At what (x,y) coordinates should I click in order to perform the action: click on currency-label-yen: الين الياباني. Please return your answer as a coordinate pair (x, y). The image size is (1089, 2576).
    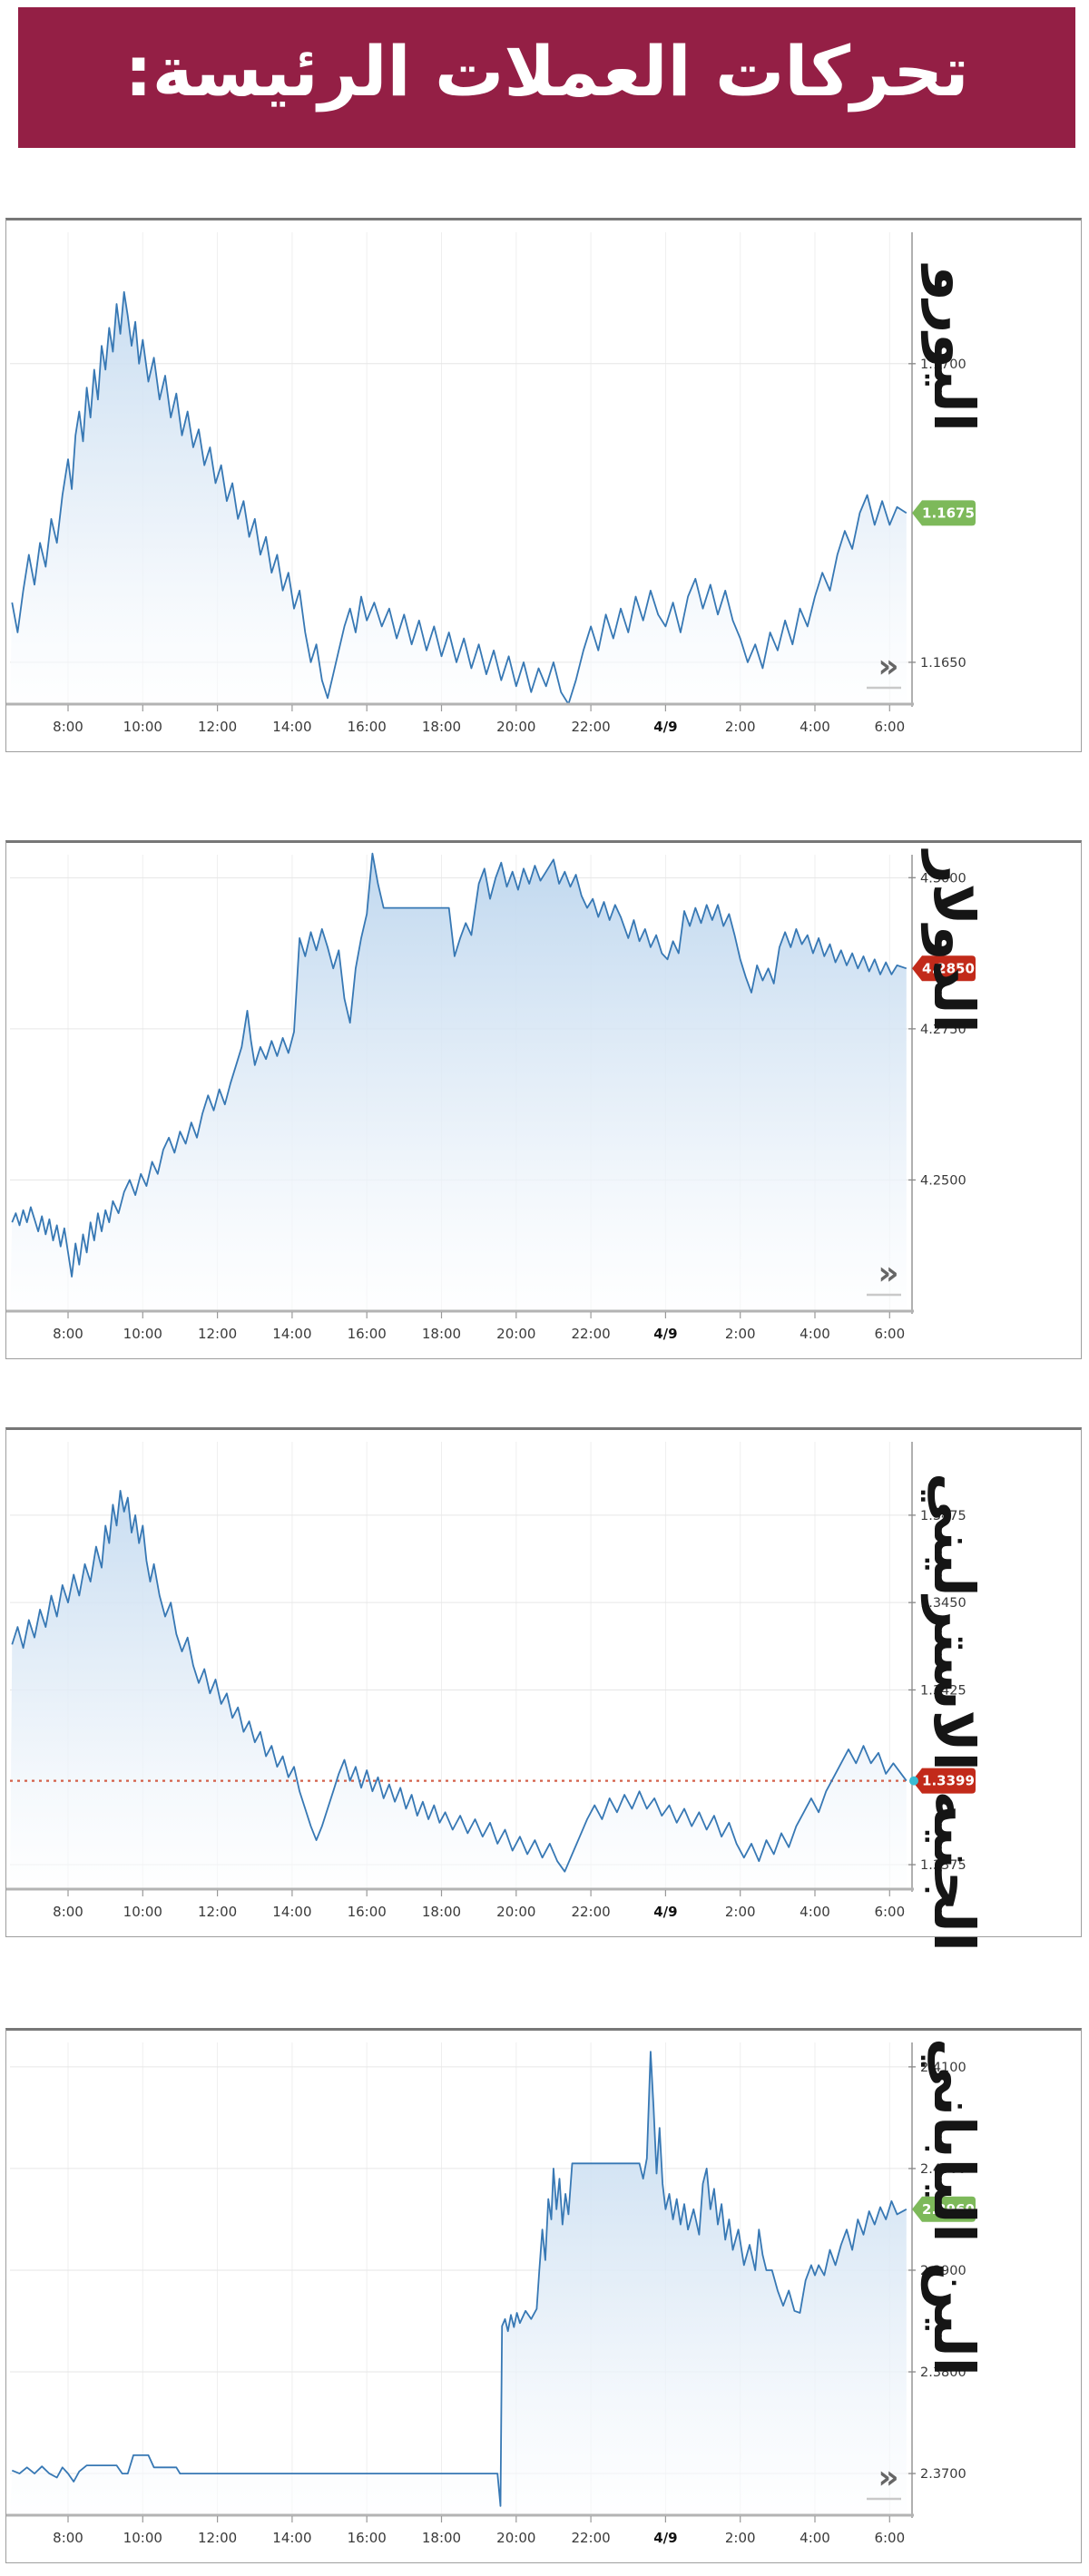
    Looking at the image, I should click on (954, 2207).